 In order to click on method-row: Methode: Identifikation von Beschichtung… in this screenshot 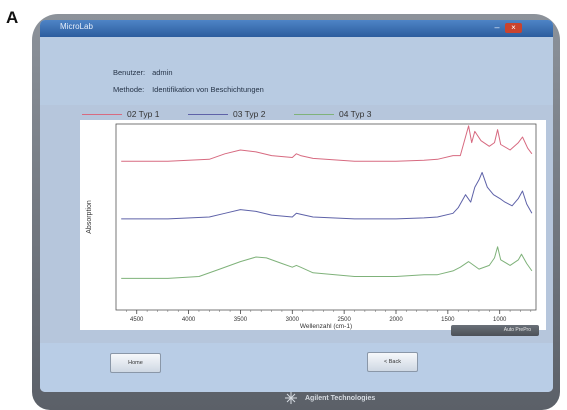, I will do `click(188, 89)`.